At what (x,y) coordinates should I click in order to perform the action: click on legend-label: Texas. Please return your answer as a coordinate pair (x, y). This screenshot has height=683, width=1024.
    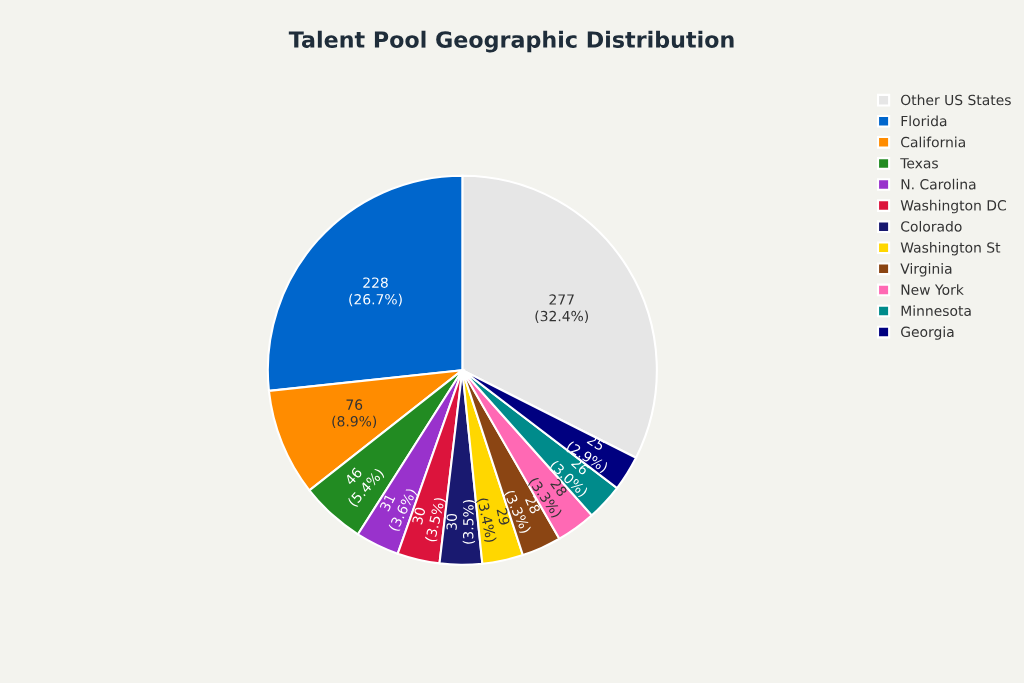
    Looking at the image, I should click on (919, 163).